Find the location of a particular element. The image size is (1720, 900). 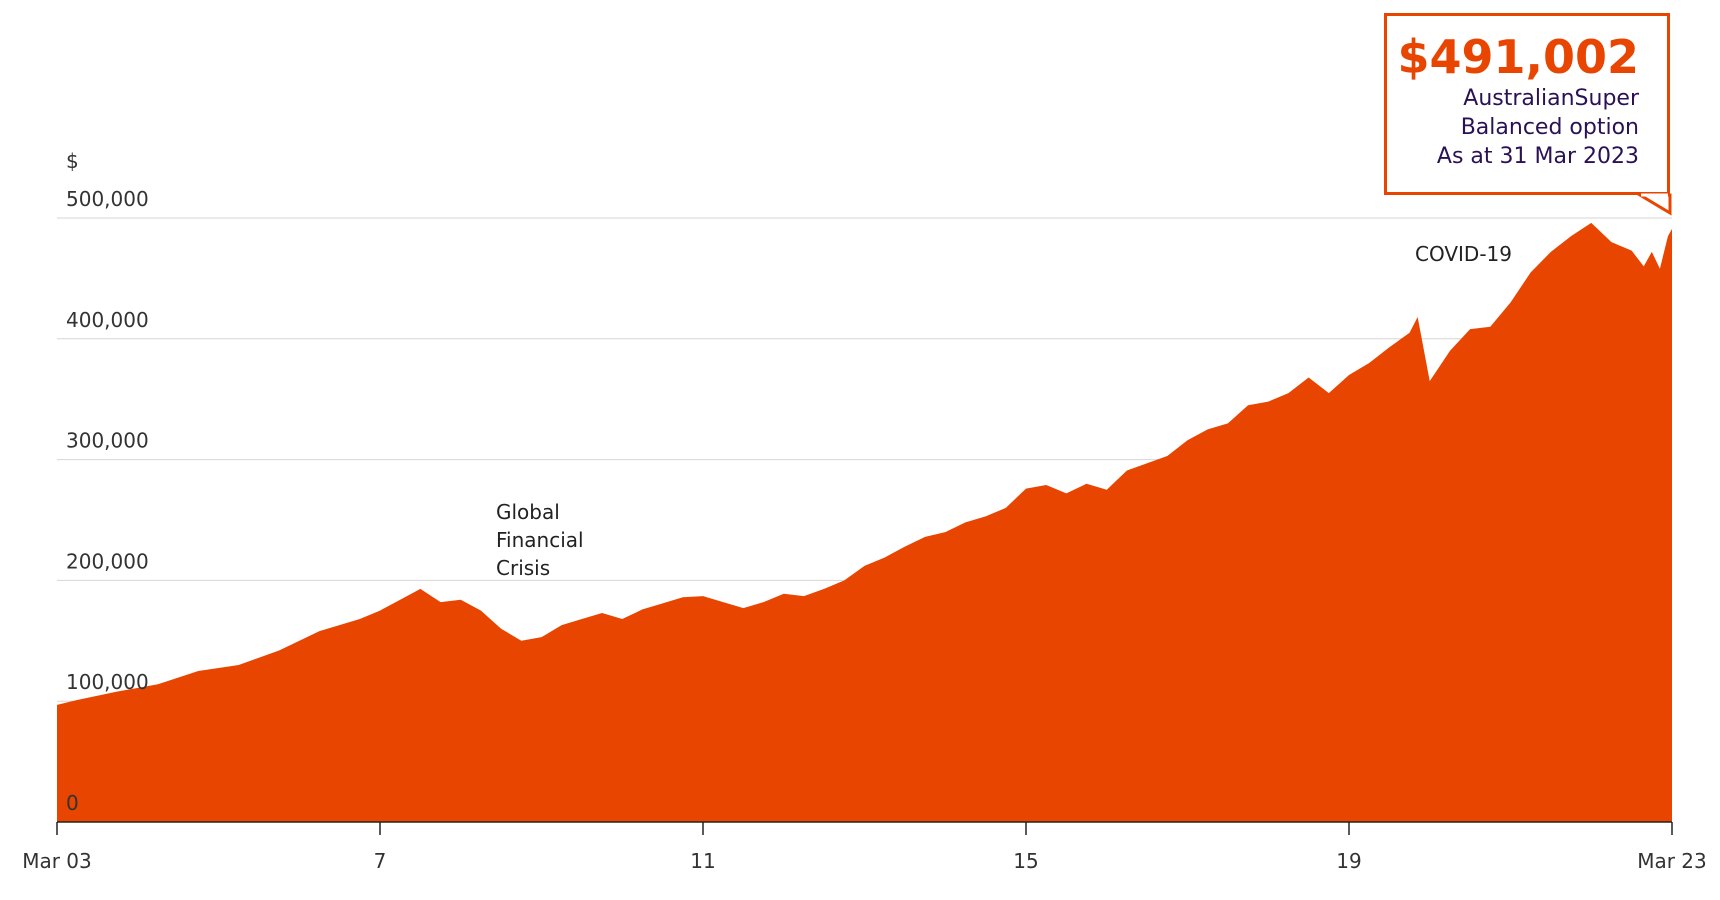

x-tick-label: 19 is located at coordinates (1348, 861).